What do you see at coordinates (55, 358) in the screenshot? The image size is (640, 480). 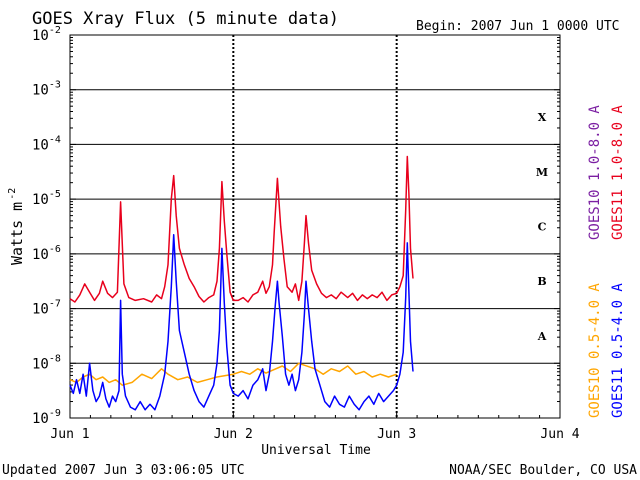 I see `y-tick-exp: -8` at bounding box center [55, 358].